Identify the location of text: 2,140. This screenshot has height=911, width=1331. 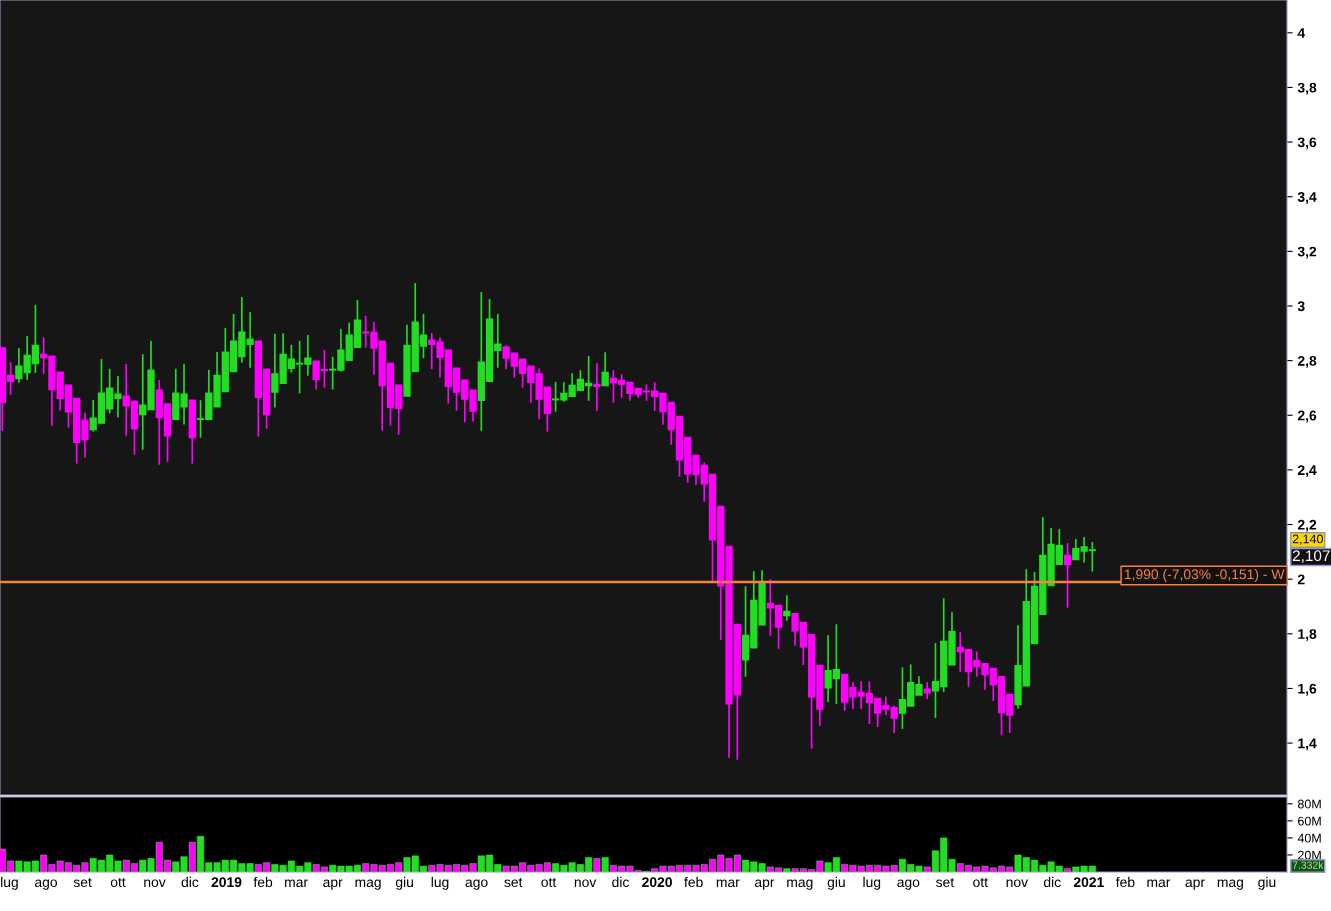
(1307, 539).